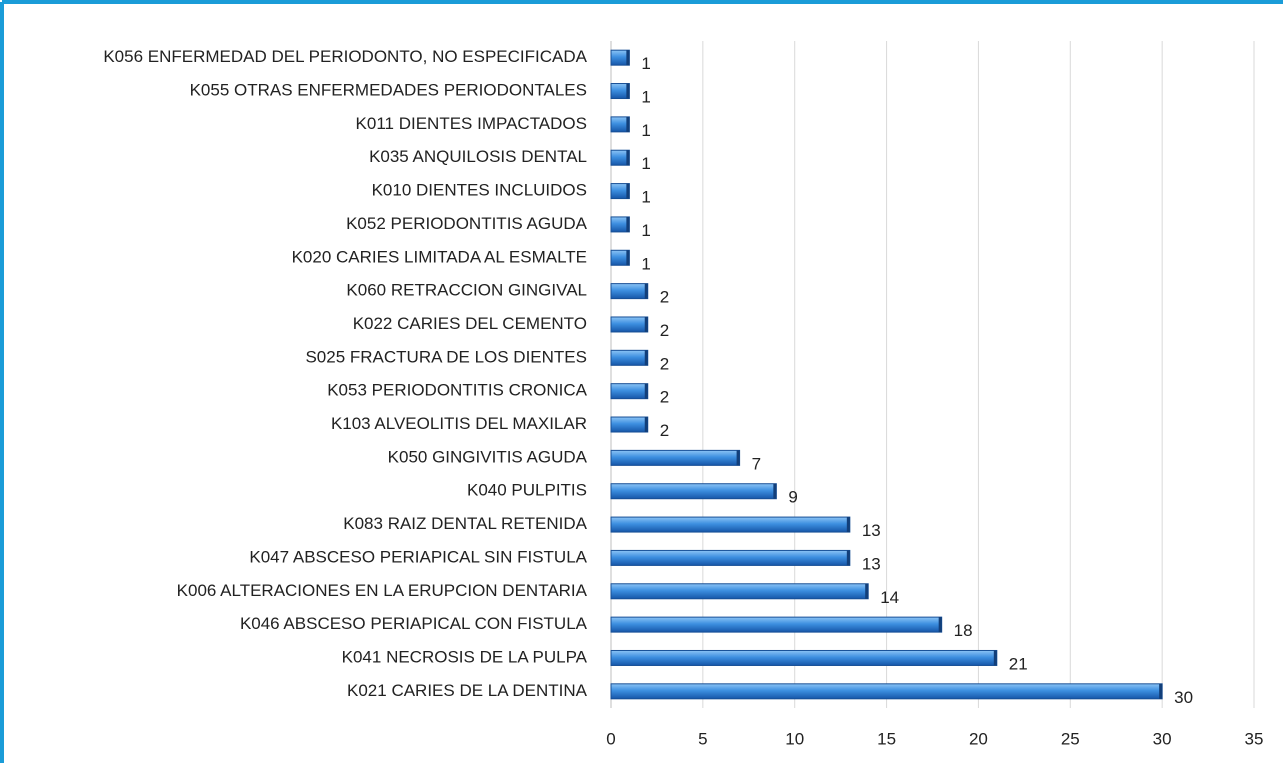 The image size is (1283, 763). Describe the element at coordinates (466, 290) in the screenshot. I see `y-tick-label: K060 RETRACCION GINGIVAL` at that location.